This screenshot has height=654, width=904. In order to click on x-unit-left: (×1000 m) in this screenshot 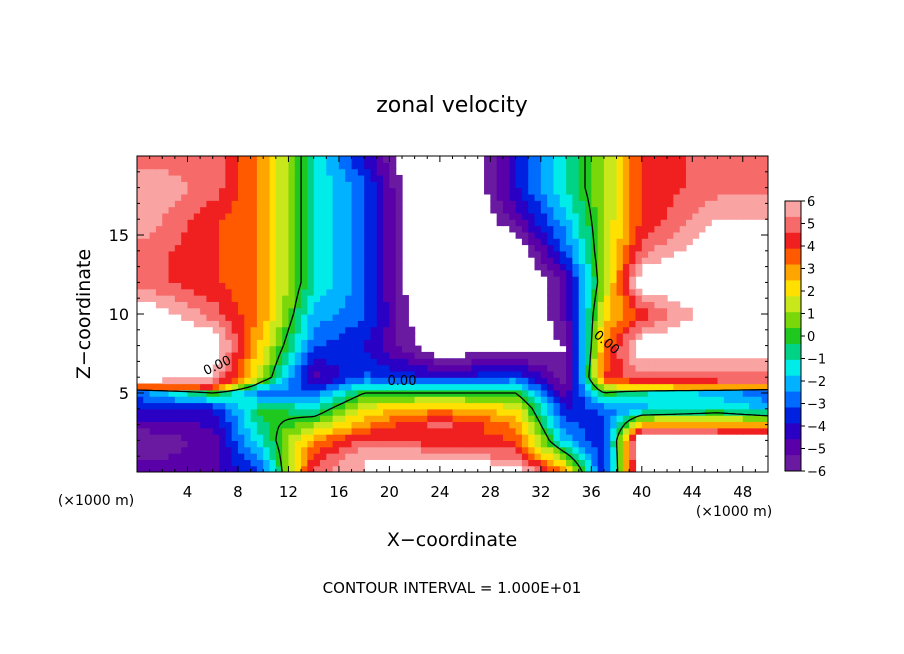, I will do `click(96, 501)`.